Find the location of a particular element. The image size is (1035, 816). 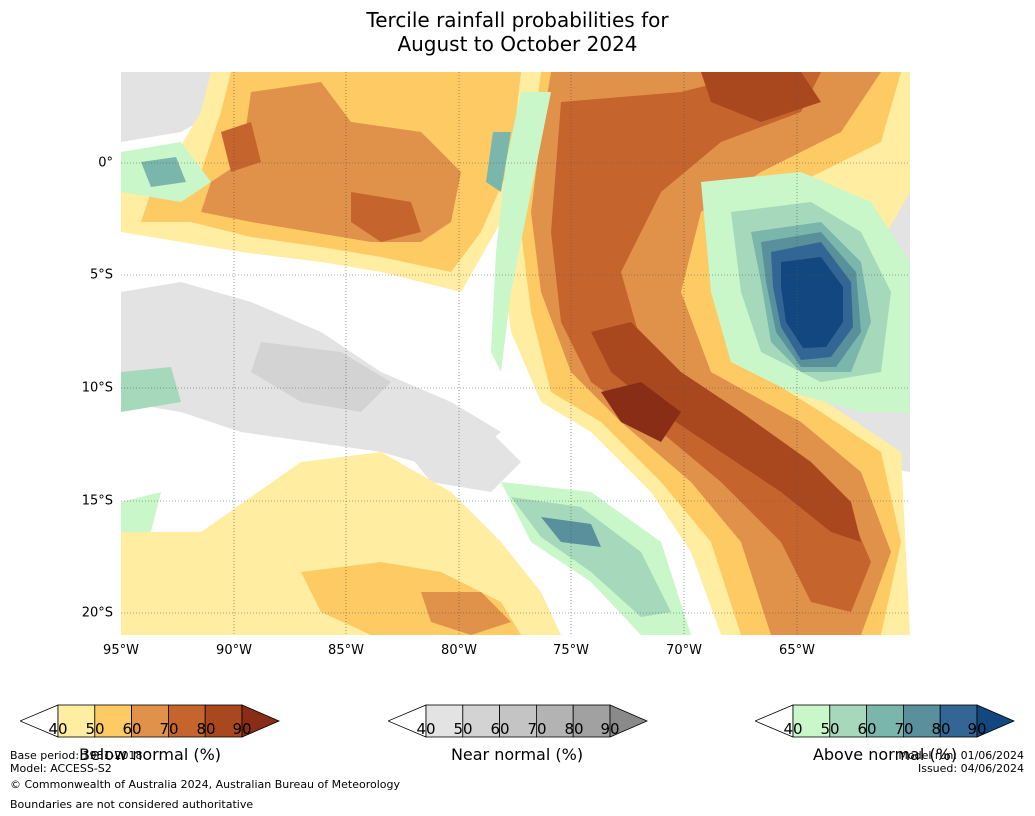

below-70-northeast is located at coordinates (761, 97).